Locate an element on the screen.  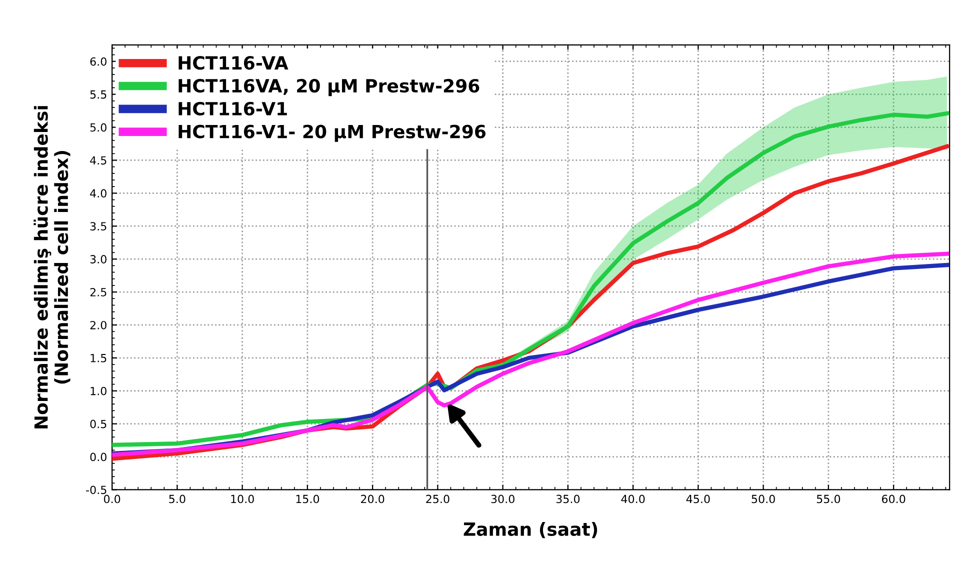
y-tick-label: 1.5 is located at coordinates (98, 358).